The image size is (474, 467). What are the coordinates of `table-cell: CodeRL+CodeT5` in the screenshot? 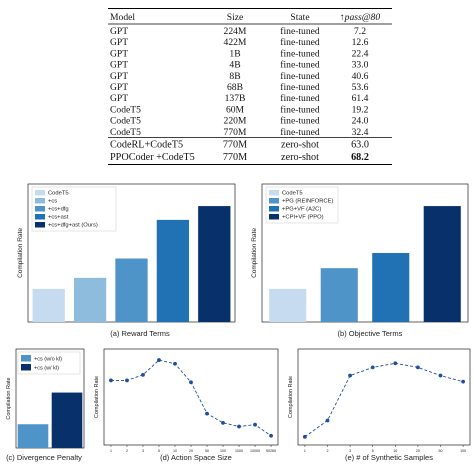 It's located at (146, 145).